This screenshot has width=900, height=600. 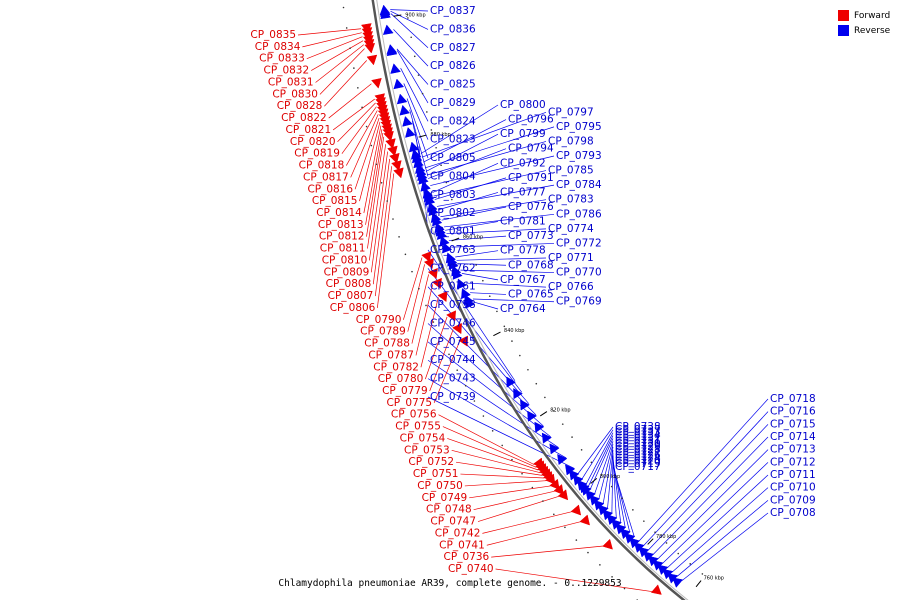 What do you see at coordinates (523, 251) in the screenshot?
I see `reverse-gene-label: CP_0778` at bounding box center [523, 251].